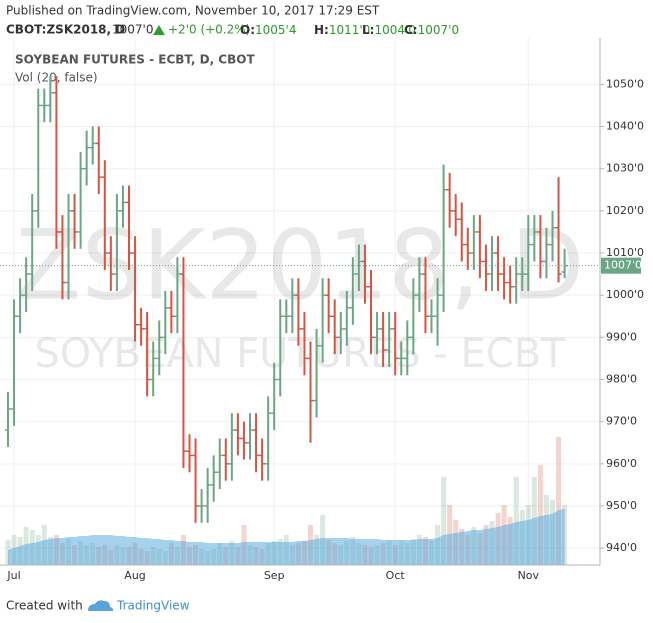 The image size is (653, 623). I want to click on x-tick-label: Sep, so click(274, 575).